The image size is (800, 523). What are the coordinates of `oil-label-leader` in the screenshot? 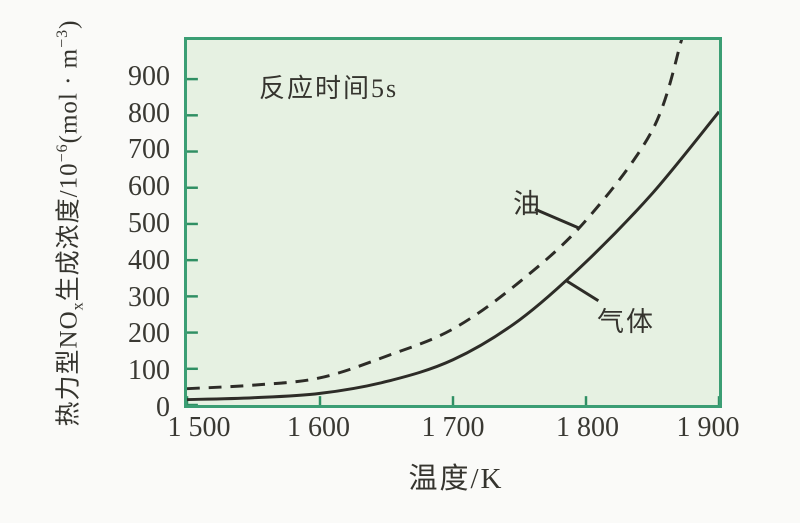 It's located at (557, 218).